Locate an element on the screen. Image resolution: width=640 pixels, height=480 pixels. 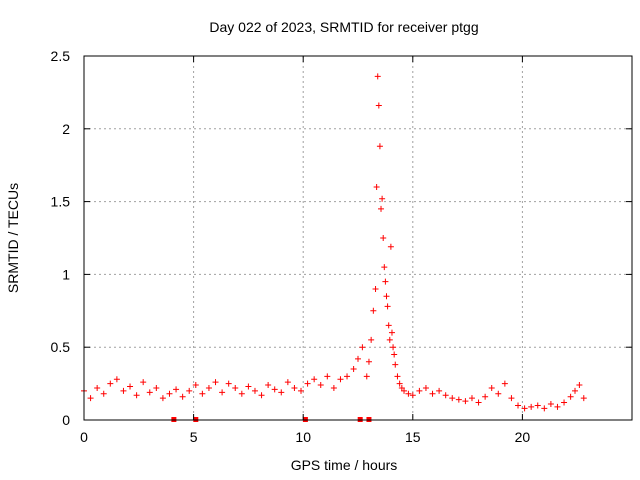
y-axis-label: SRMTID / TECUs is located at coordinates (13, 238).